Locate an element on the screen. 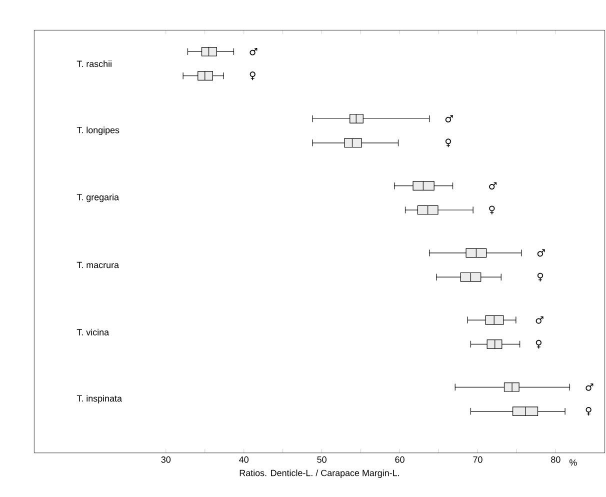 The width and height of the screenshot is (606, 497). x-tick-label: 50 is located at coordinates (321, 459).